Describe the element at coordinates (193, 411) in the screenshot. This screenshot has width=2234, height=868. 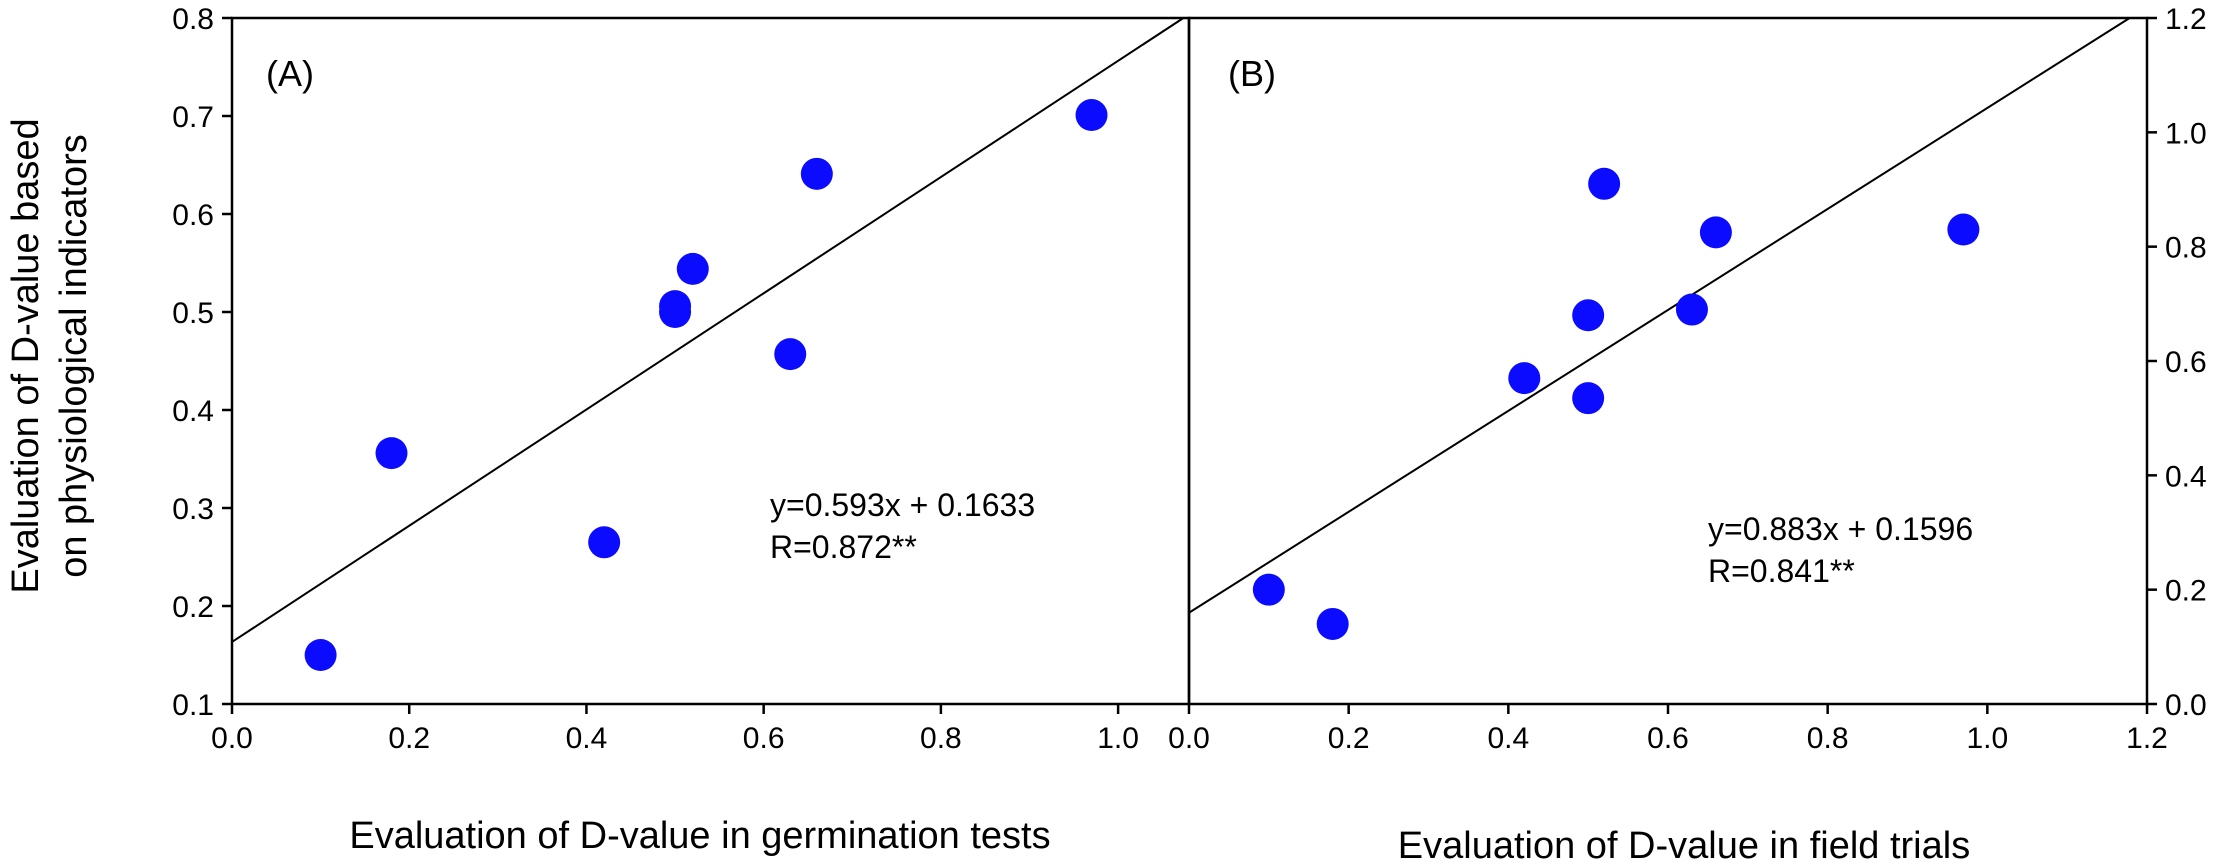
I see `panel-a-y-tick-label-3: 0.4` at that location.